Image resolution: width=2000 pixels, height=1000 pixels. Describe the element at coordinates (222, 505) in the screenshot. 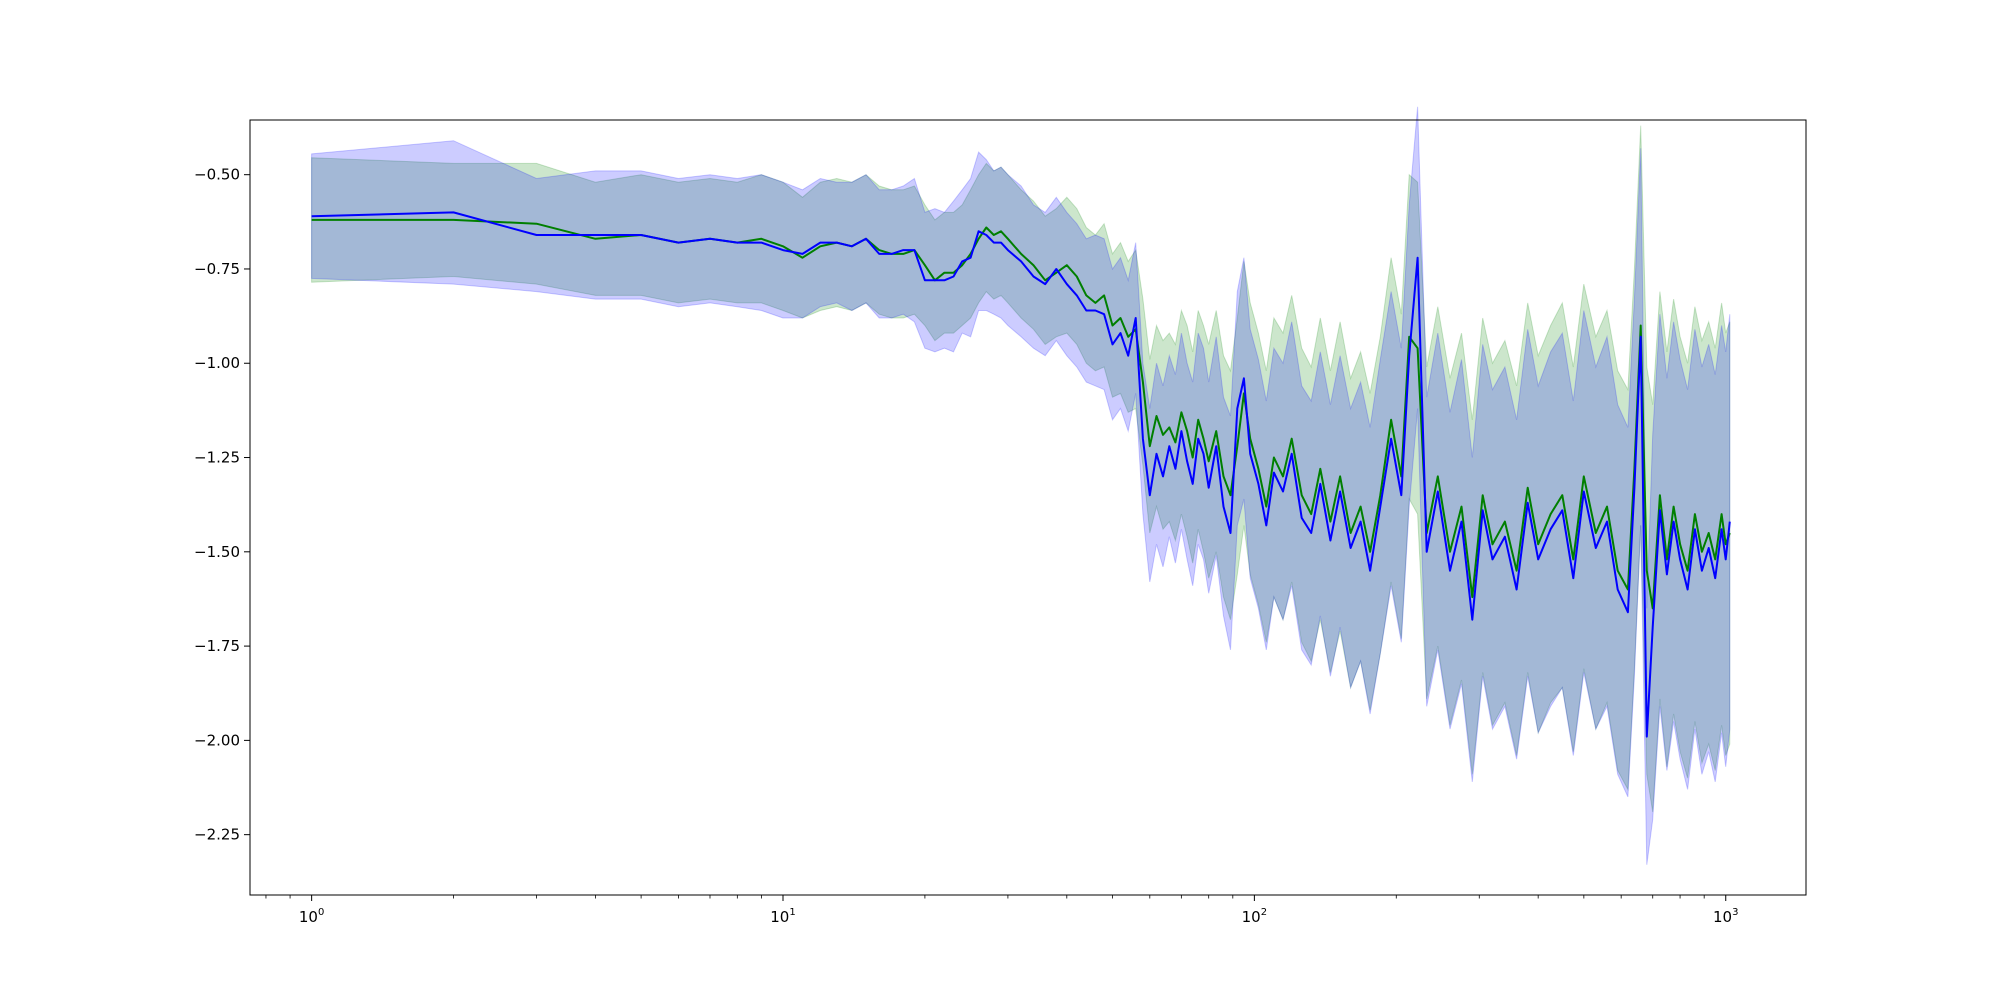

I see `y-axis: −0.50 −0.75 −1.00 −1.25 −1.50 −1.75 −2.00 −2.25` at that location.